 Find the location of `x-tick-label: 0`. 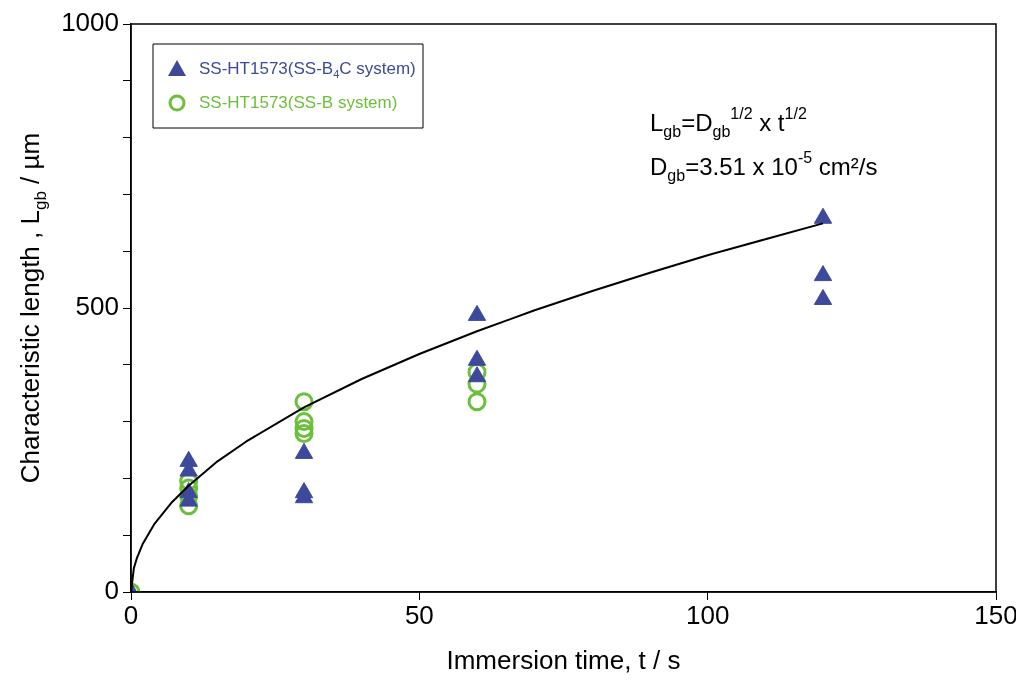

x-tick-label: 0 is located at coordinates (131, 615).